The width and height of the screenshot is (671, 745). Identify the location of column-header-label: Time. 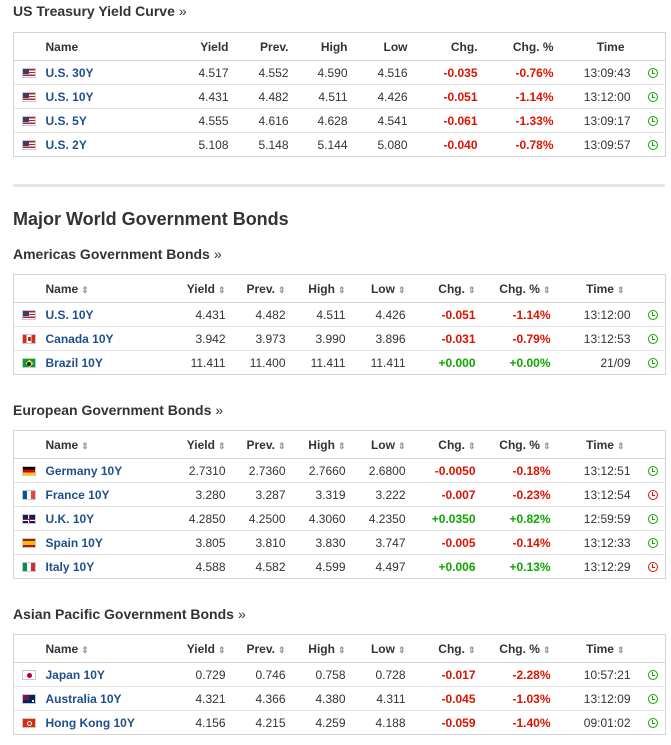
(610, 46).